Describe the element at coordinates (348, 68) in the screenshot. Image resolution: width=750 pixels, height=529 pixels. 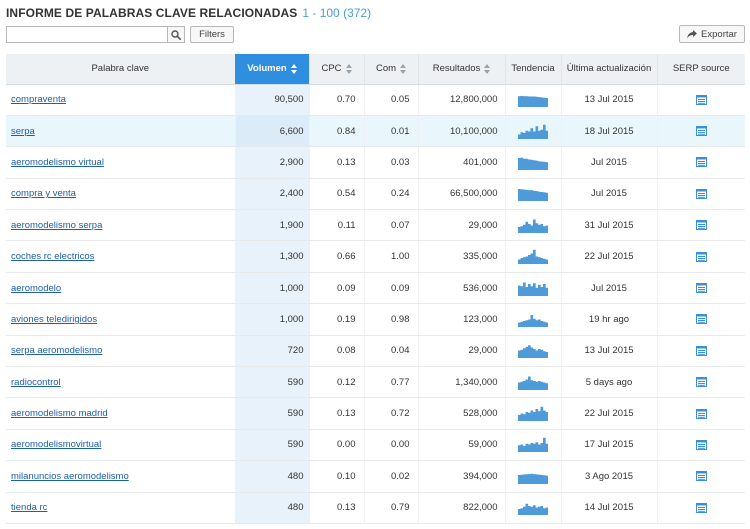
I see `sort-icon` at that location.